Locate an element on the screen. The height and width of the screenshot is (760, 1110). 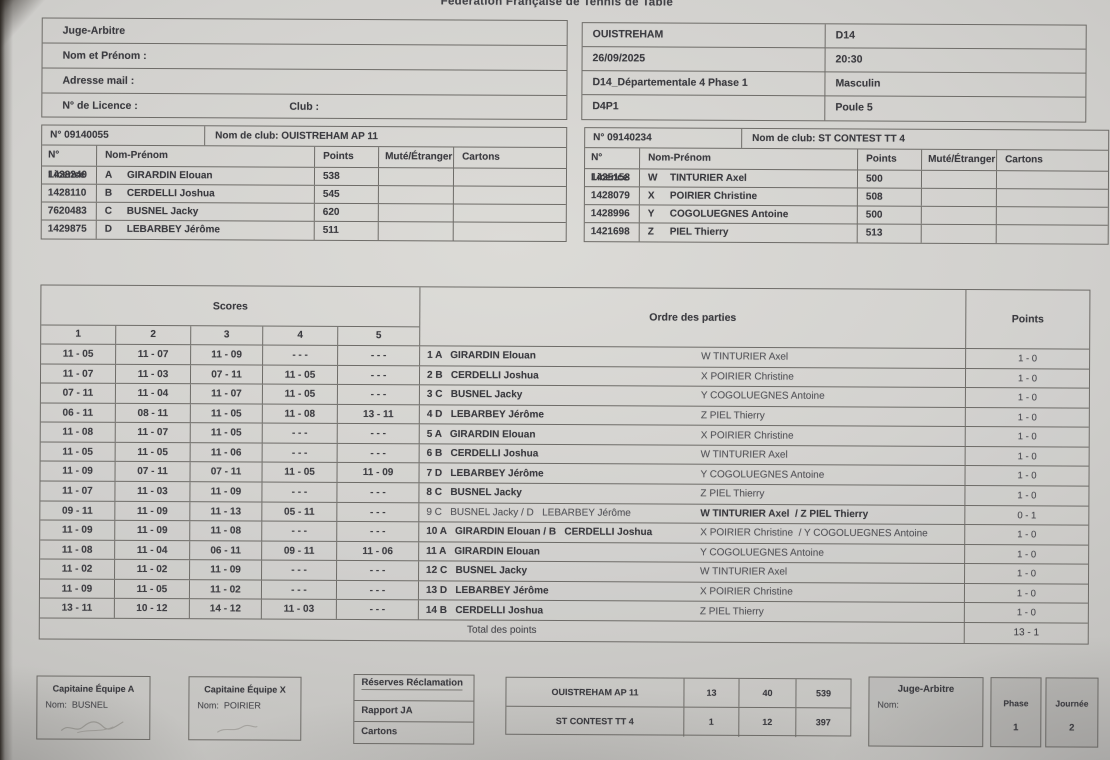
set-score-3: 14 - 12 is located at coordinates (225, 609).